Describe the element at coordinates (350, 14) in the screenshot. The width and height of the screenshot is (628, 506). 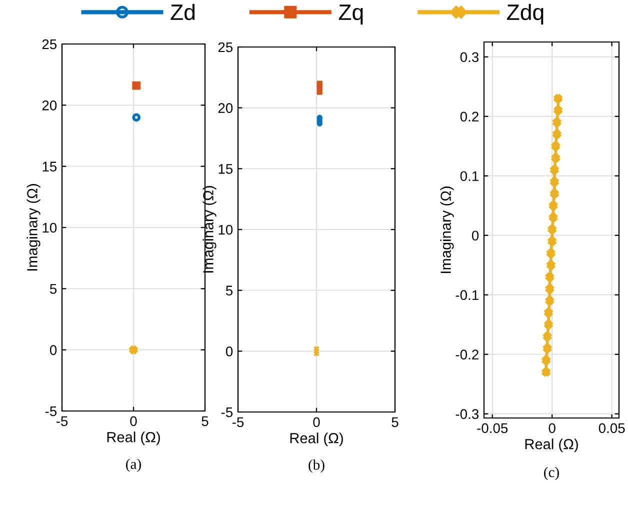
I see `legend-label: Zq` at that location.